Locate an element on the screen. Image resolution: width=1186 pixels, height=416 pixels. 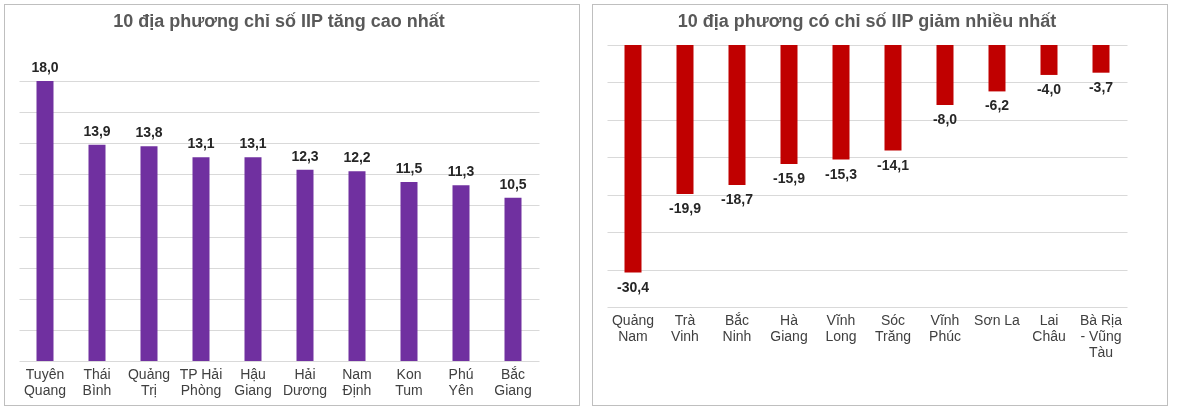
data-label: 13,9 is located at coordinates (97, 130).